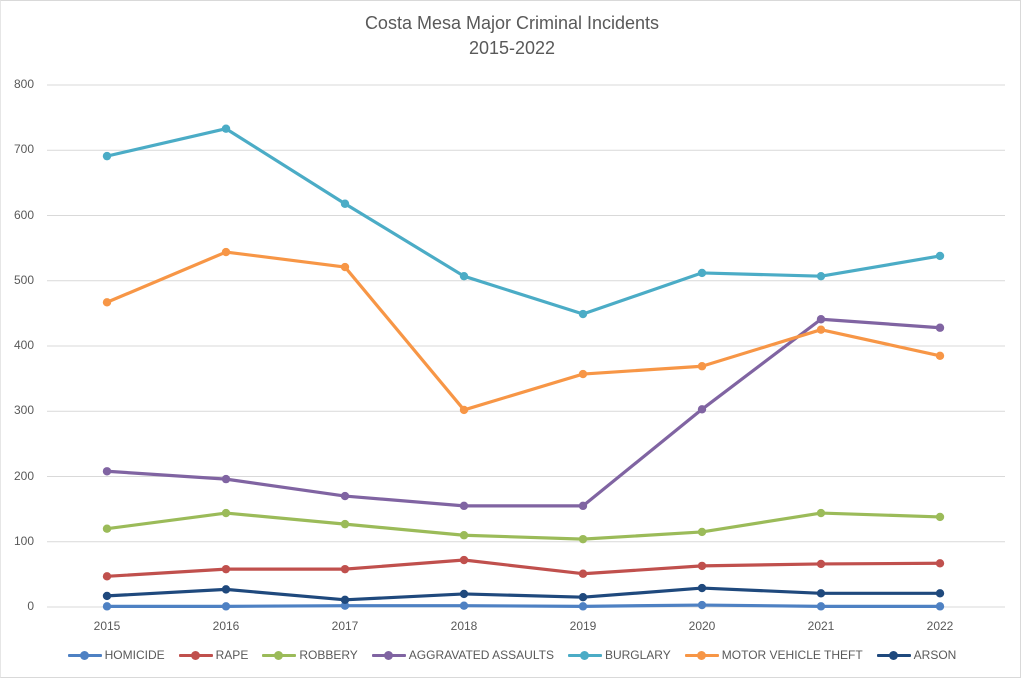 This screenshot has width=1024, height=682. I want to click on x-tick-label: 2022, so click(940, 626).